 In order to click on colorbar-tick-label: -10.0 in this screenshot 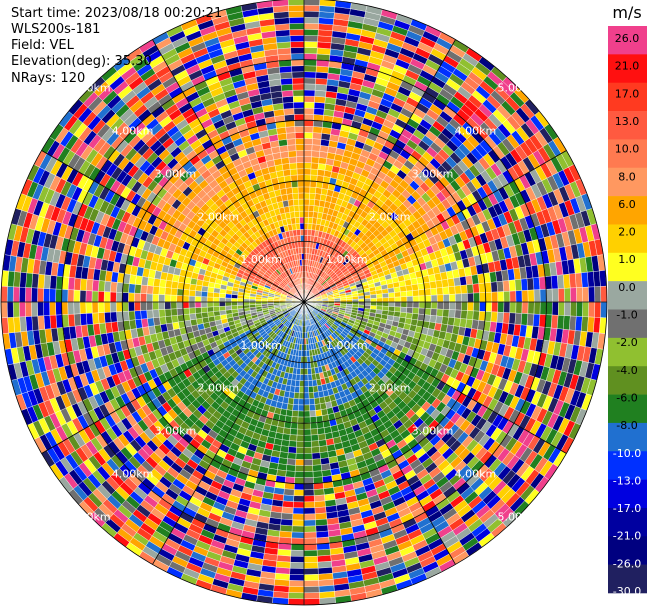, I will do `click(627, 453)`.